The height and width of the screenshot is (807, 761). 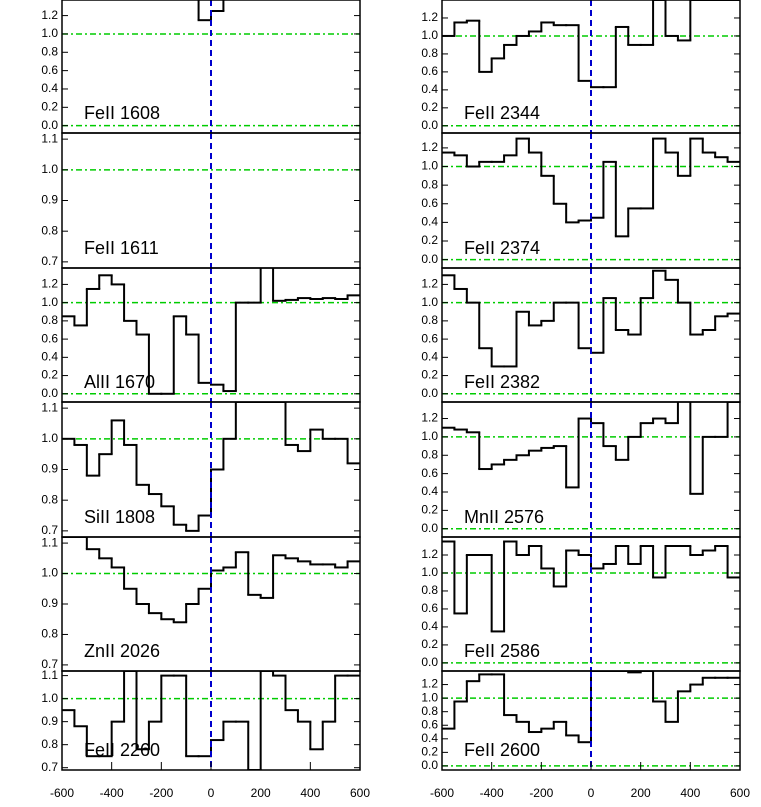 What do you see at coordinates (502, 382) in the screenshot?
I see `panel-label: FeII 2382` at bounding box center [502, 382].